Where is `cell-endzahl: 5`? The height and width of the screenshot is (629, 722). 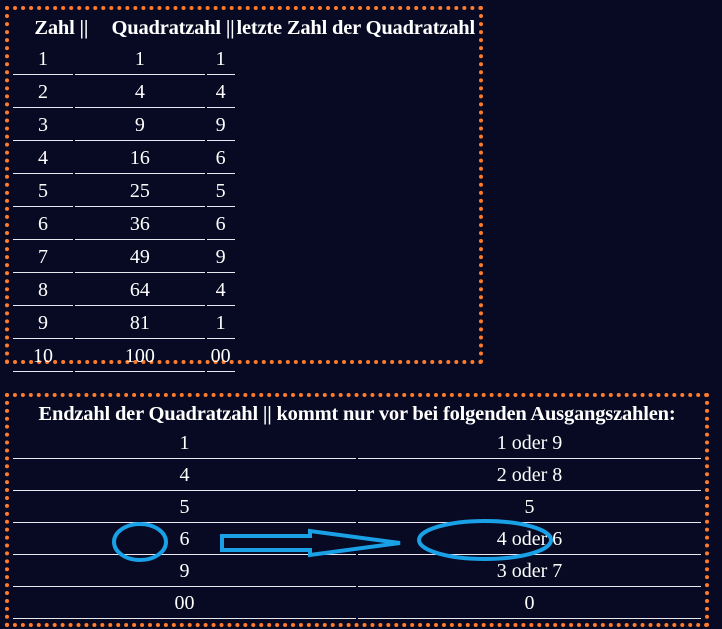 cell-endzahl: 5 is located at coordinates (184, 508).